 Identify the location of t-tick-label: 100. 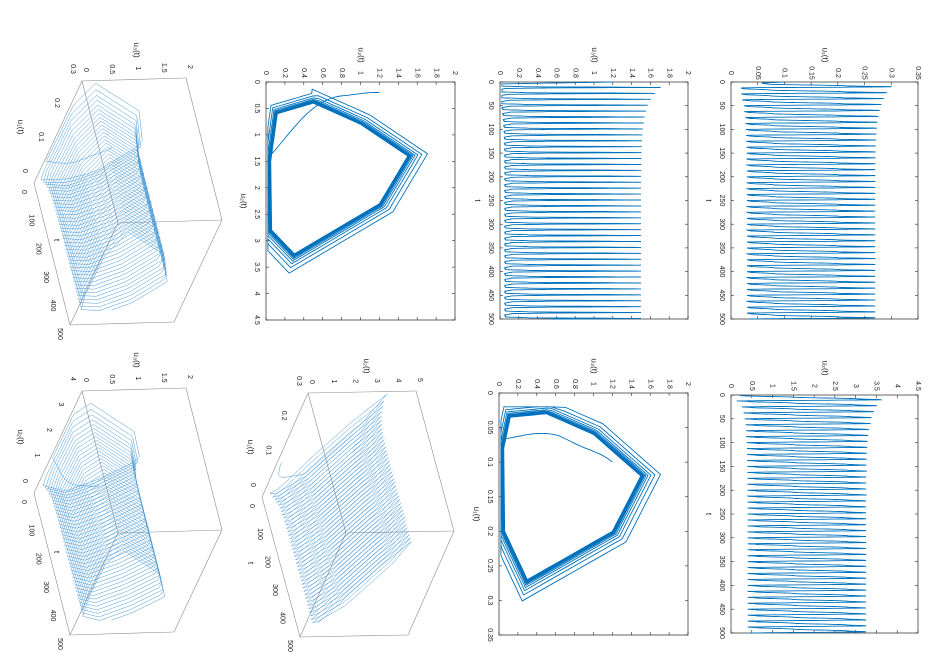
(30, 221).